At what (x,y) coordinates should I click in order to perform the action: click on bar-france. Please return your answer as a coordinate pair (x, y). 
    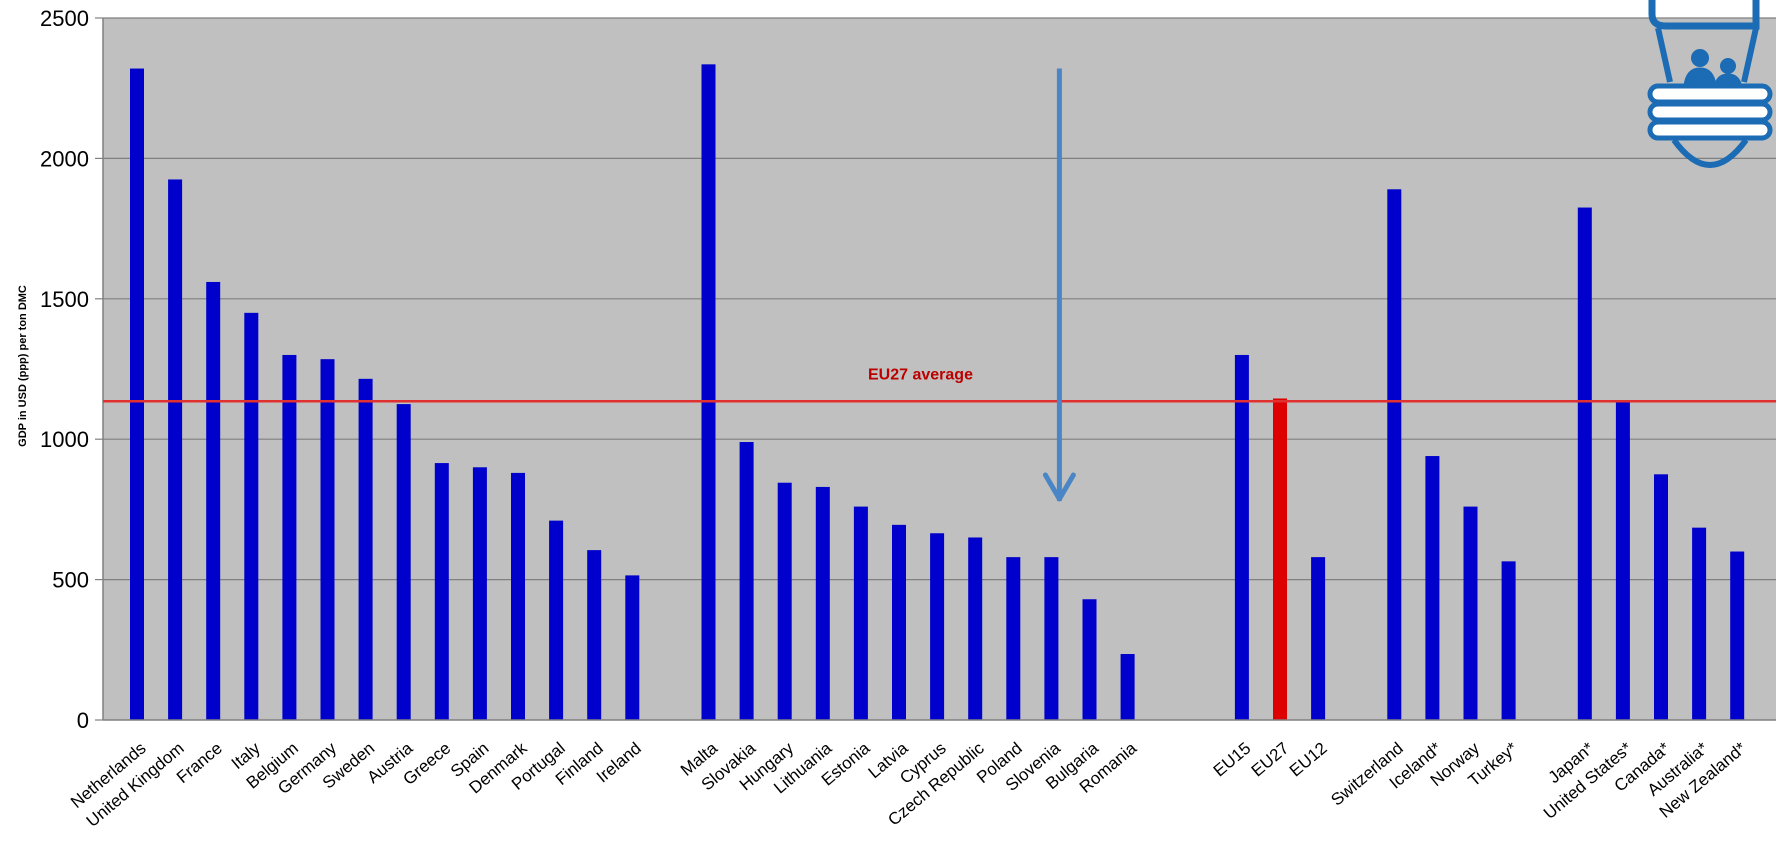
    Looking at the image, I should click on (213, 500).